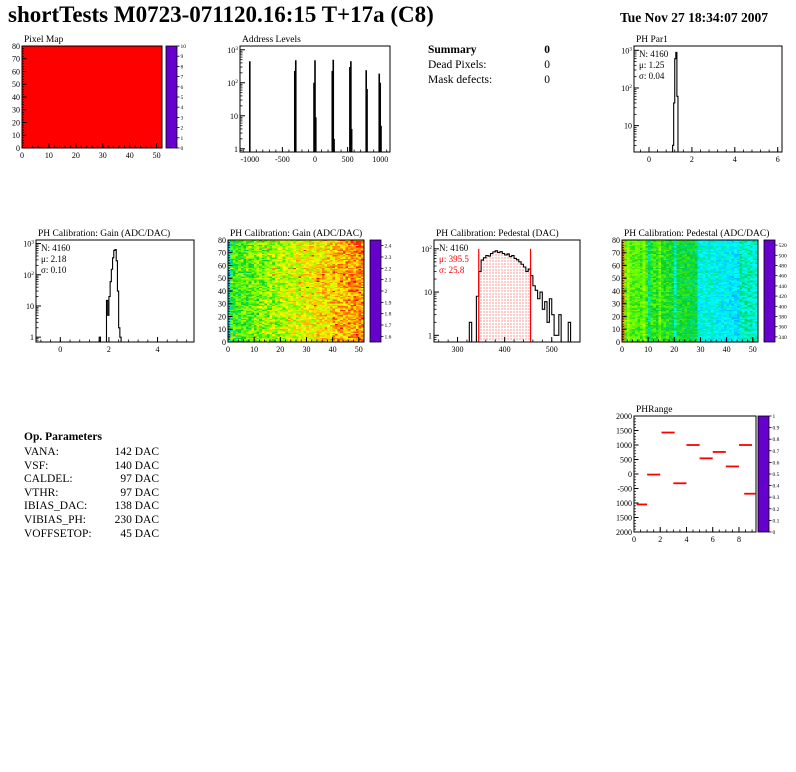  I want to click on svg-text: 70, so click(222, 253).